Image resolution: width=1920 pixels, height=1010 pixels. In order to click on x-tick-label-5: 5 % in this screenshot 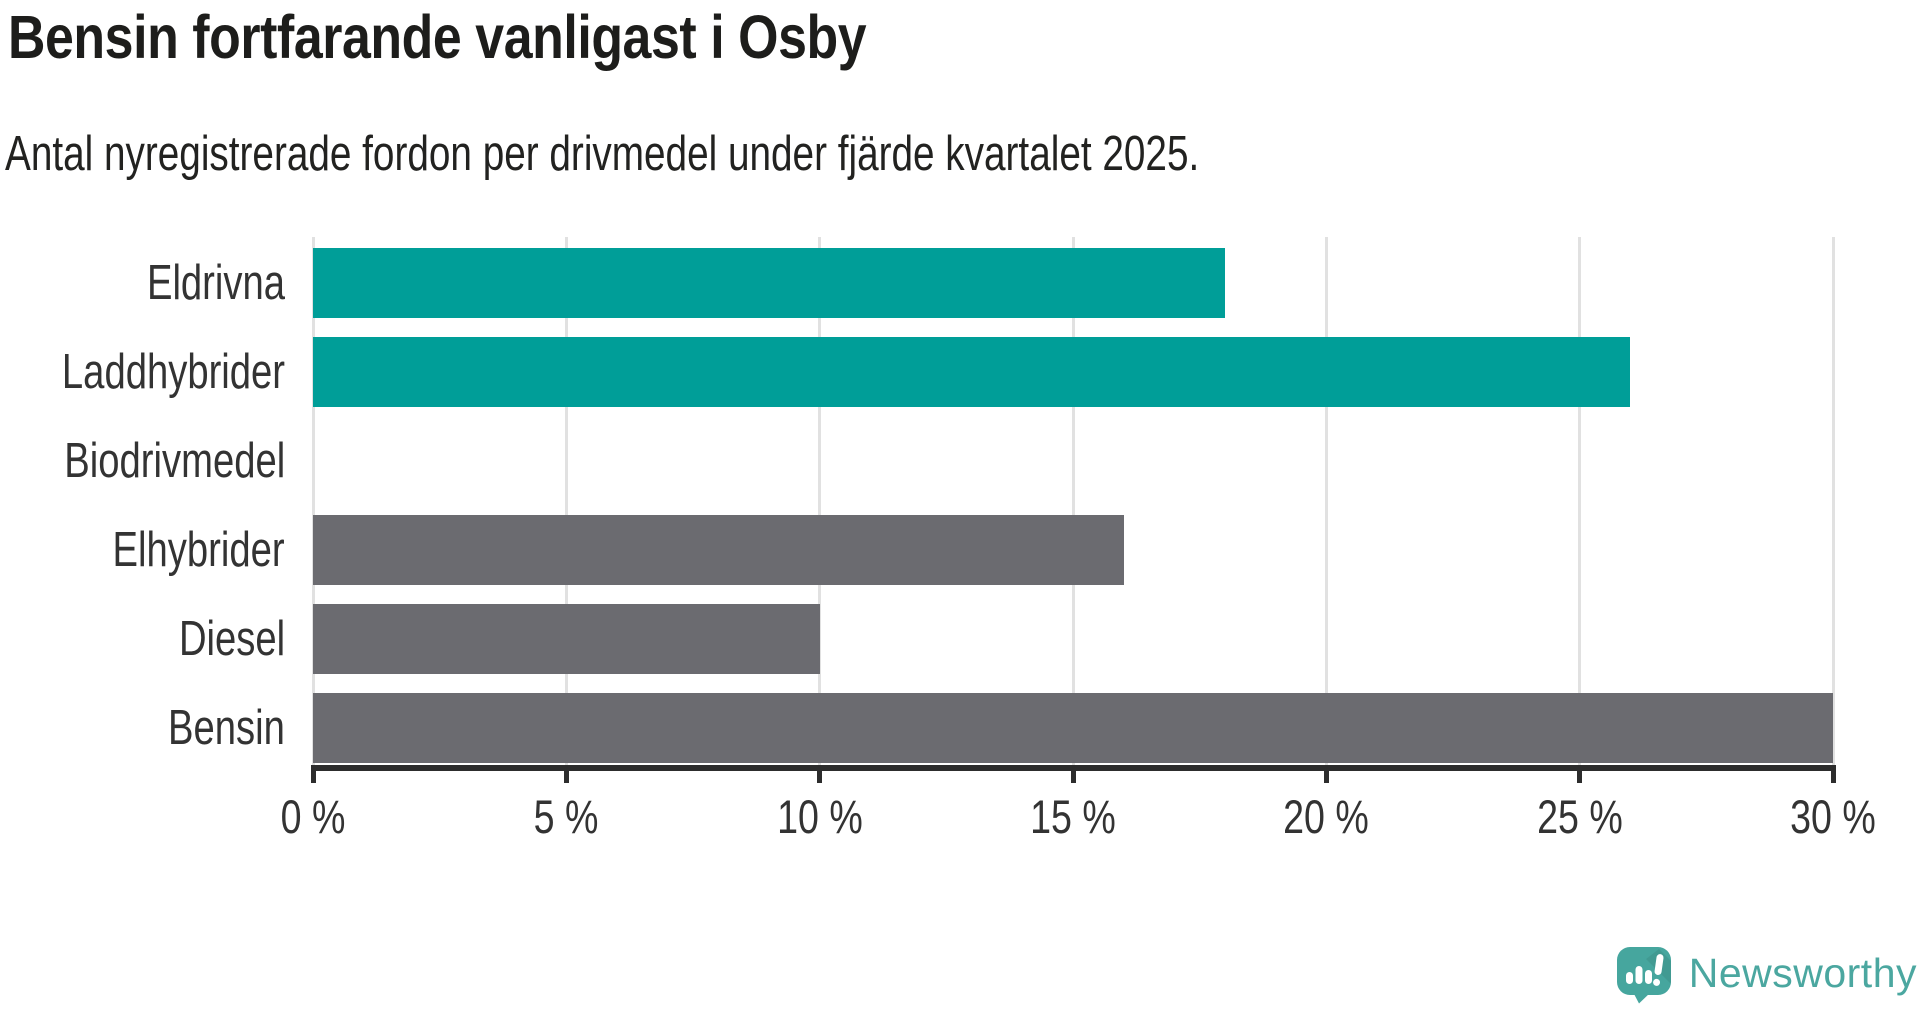, I will do `click(566, 816)`.